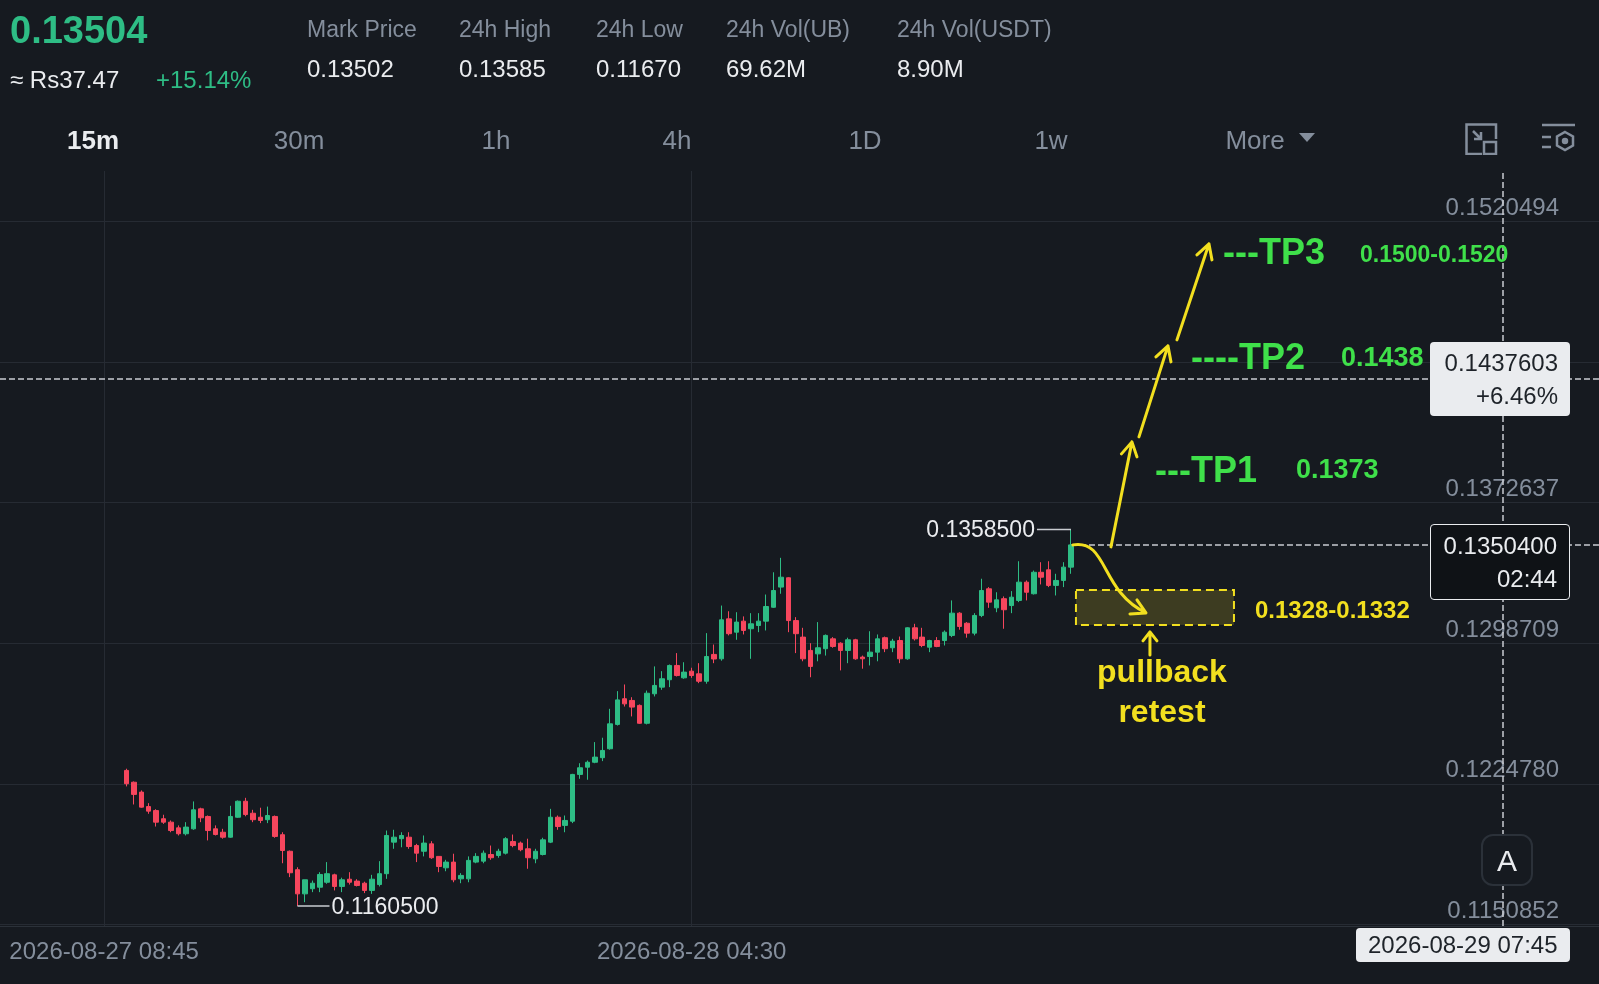 The height and width of the screenshot is (984, 1599). What do you see at coordinates (930, 68) in the screenshot?
I see `text: 8.90M` at bounding box center [930, 68].